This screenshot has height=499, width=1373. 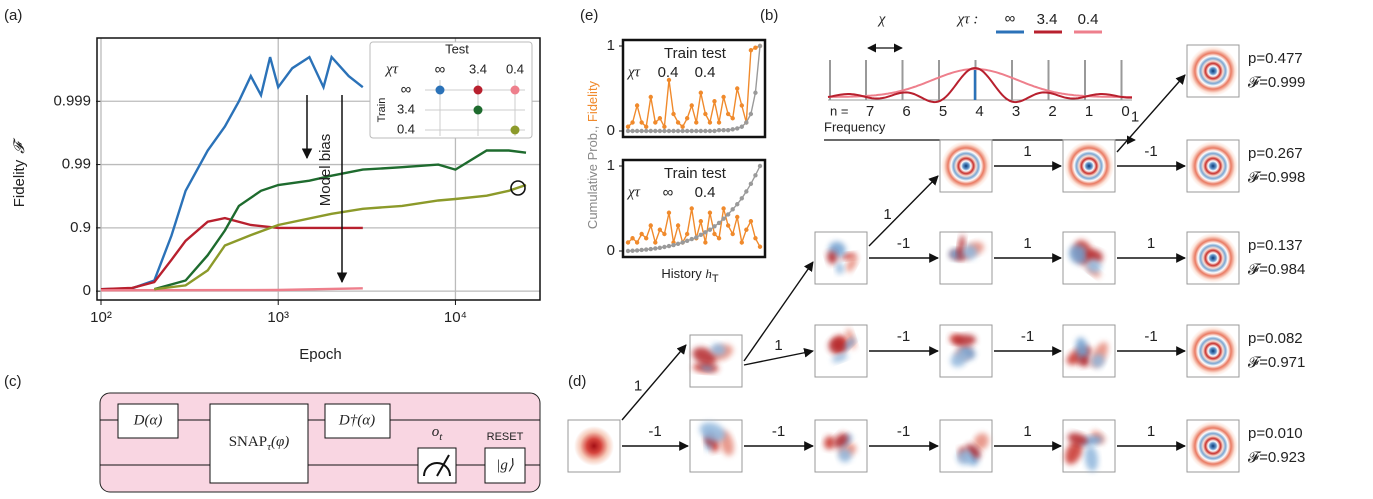 I want to click on gate-label: D(α), so click(x=148, y=420).